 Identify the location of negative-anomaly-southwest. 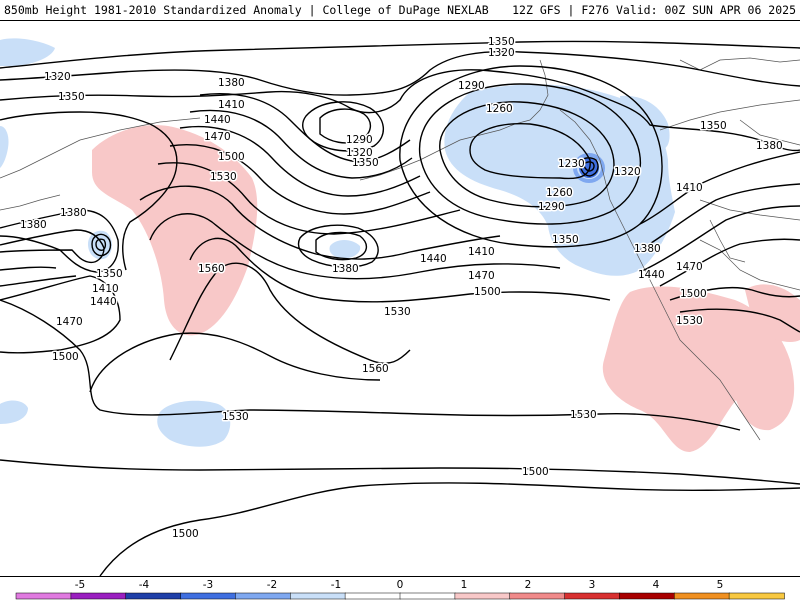
(14, 412).